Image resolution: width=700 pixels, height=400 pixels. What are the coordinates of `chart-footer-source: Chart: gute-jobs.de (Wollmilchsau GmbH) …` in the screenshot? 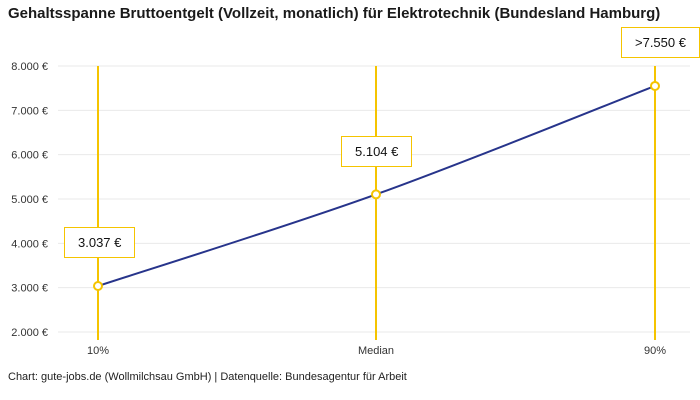 It's located at (207, 377).